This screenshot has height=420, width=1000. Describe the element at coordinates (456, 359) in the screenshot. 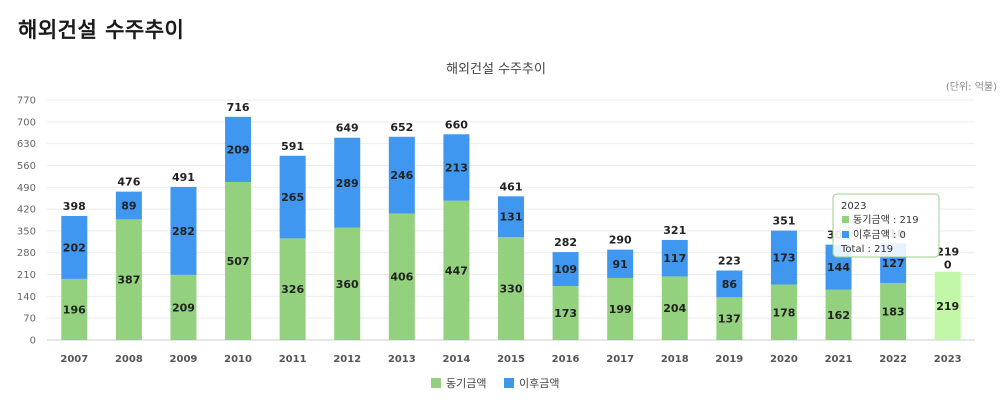

I see `x-tick-label: 2014` at that location.